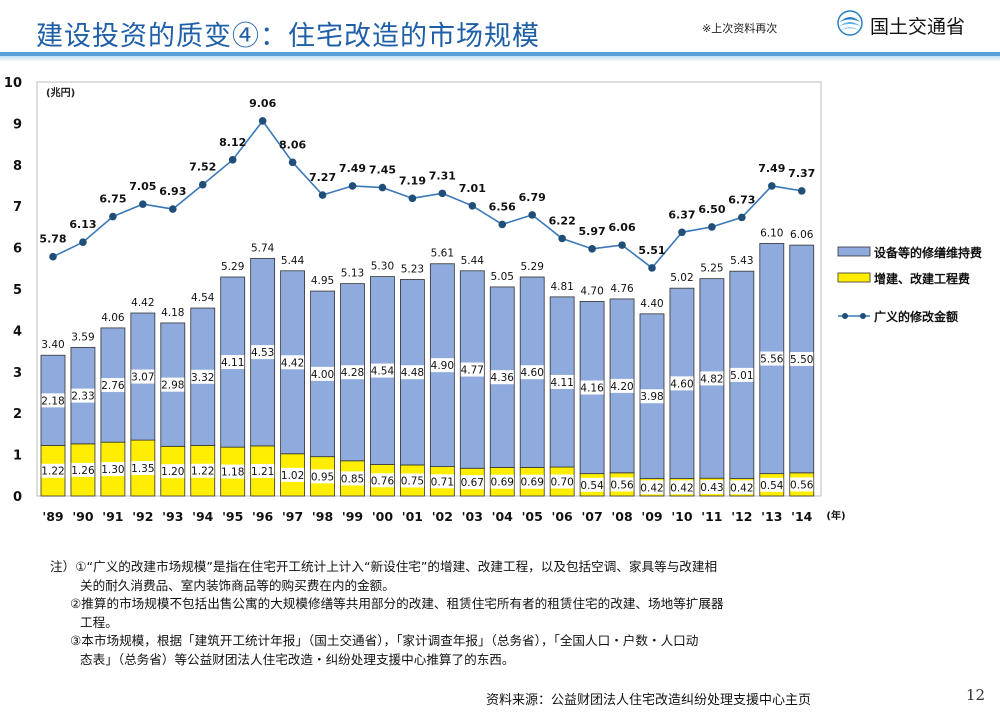 This screenshot has width=1000, height=714. What do you see at coordinates (52, 345) in the screenshot?
I see `total-value-label: 3.40` at bounding box center [52, 345].